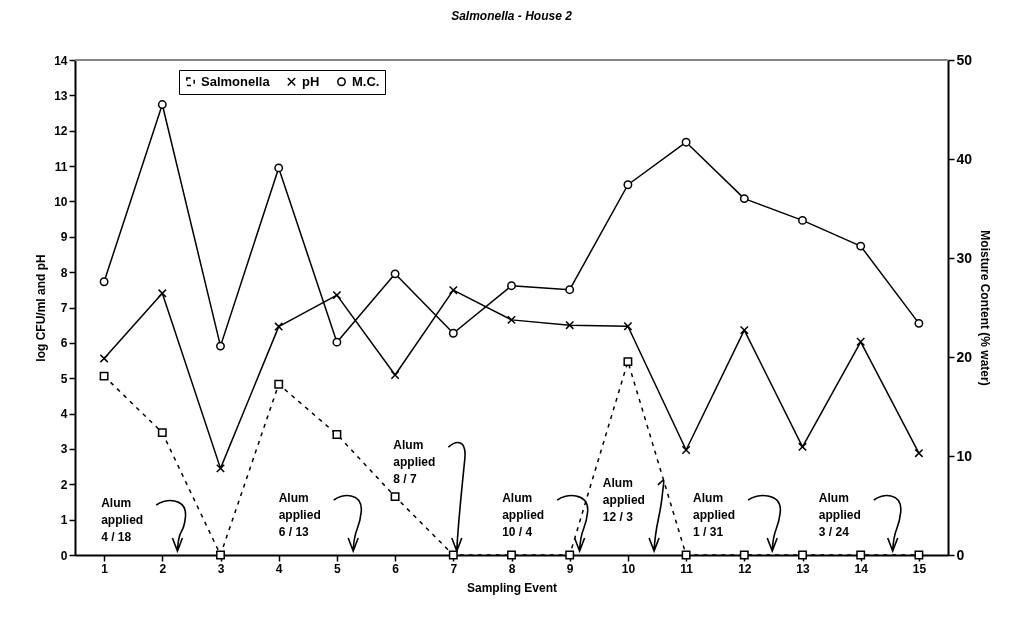 This screenshot has width=1016, height=623. I want to click on annotation: Alum applied 12 / 3, so click(623, 499).